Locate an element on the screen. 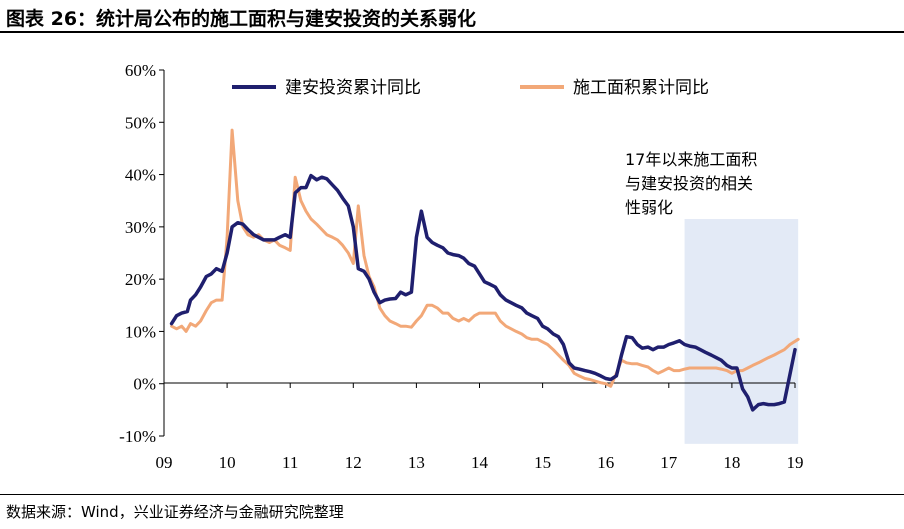 The image size is (904, 529). y-tick-label: -10% is located at coordinates (137, 436).